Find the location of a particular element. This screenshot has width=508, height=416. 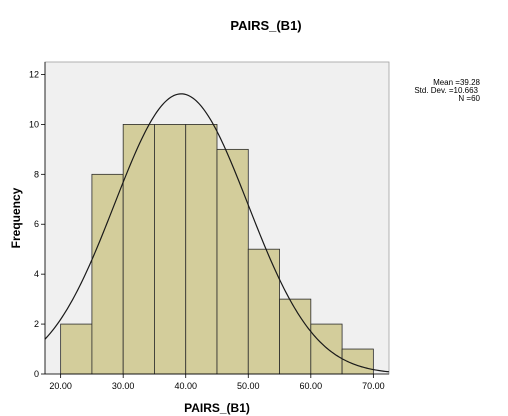

y-tick-label: 12 is located at coordinates (34, 74).